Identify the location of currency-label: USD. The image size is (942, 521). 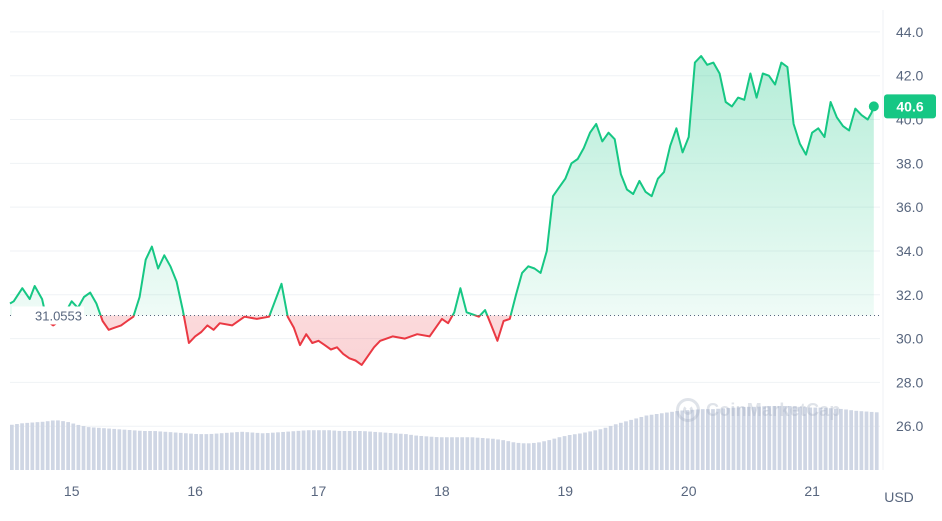
(899, 497).